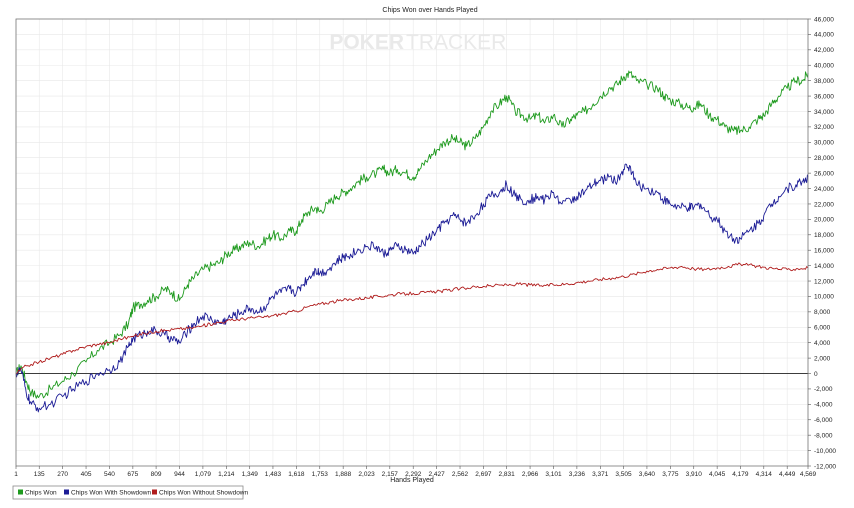 Image resolution: width=854 pixels, height=508 pixels. Describe the element at coordinates (600, 474) in the screenshot. I see `x-tick-label: 3,371` at that location.